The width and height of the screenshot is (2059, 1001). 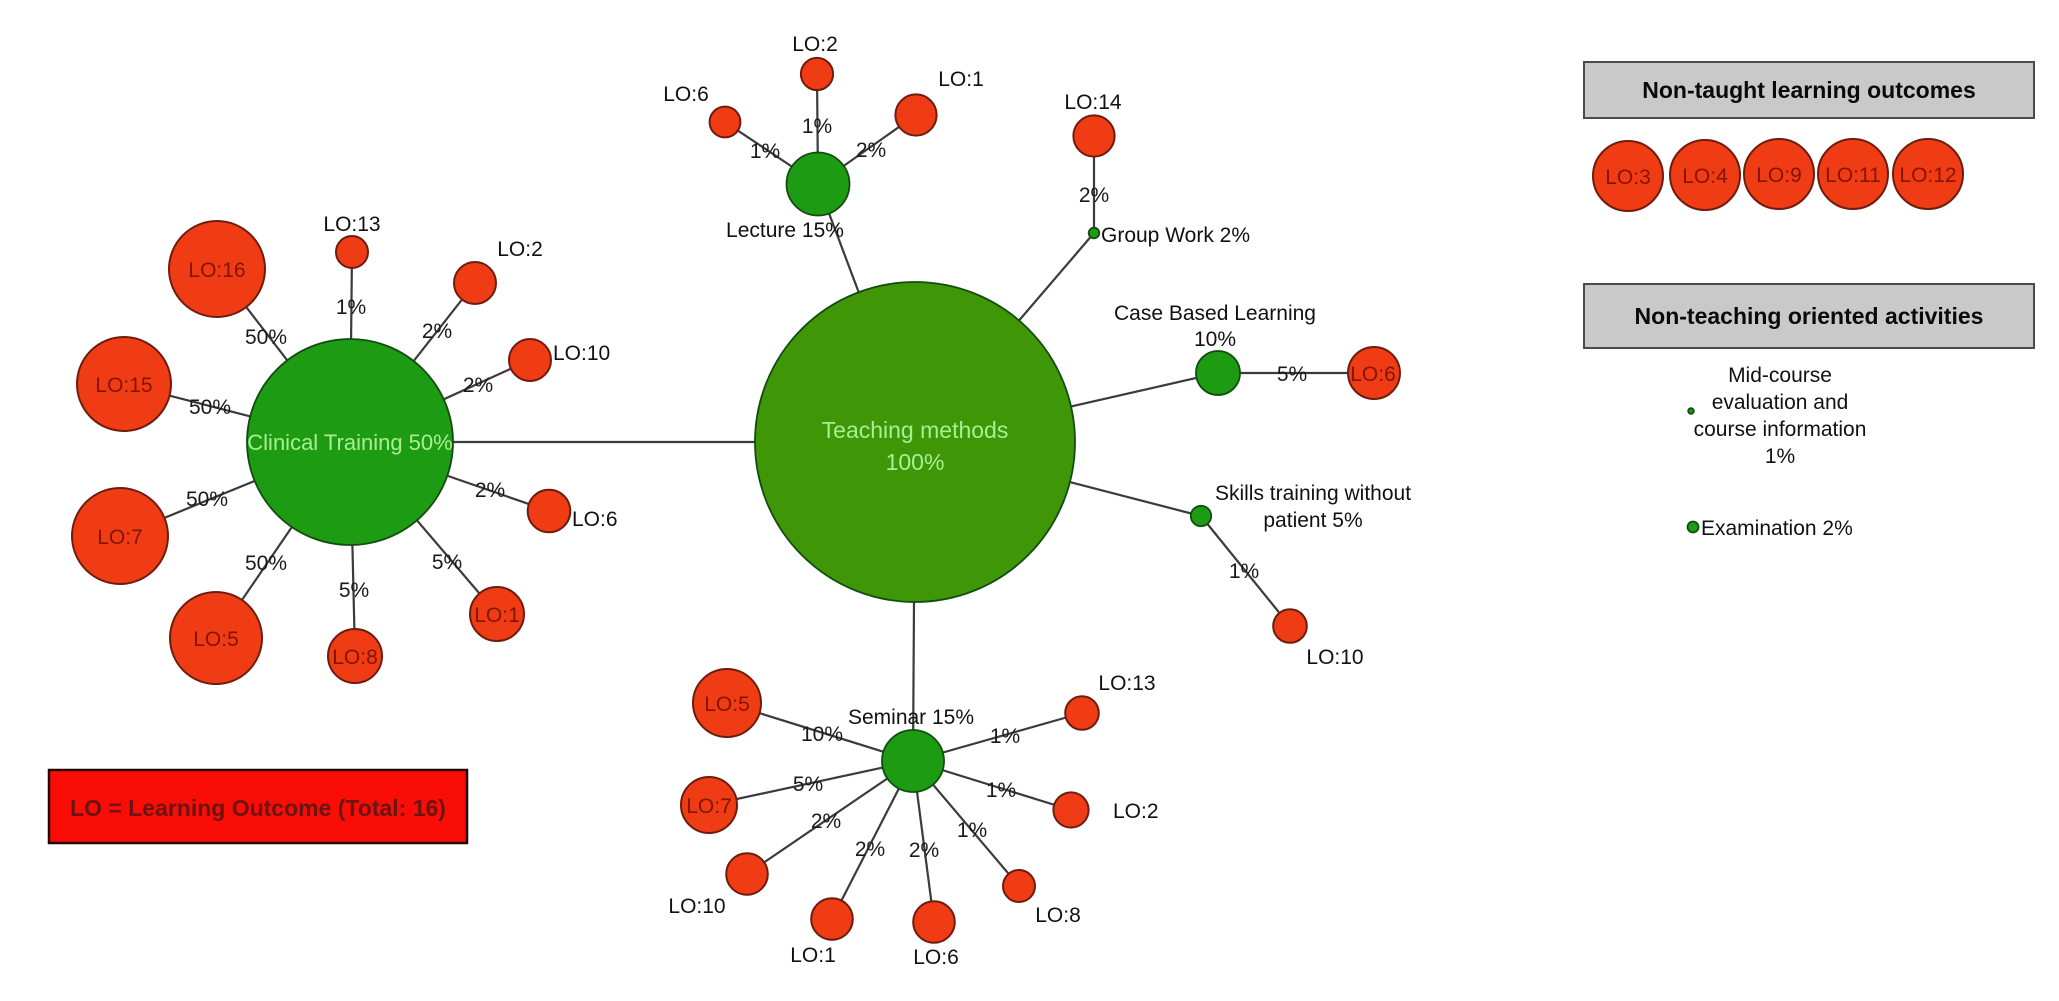 What do you see at coordinates (349, 442) in the screenshot?
I see `svg-text: Clinical Training 50%` at bounding box center [349, 442].